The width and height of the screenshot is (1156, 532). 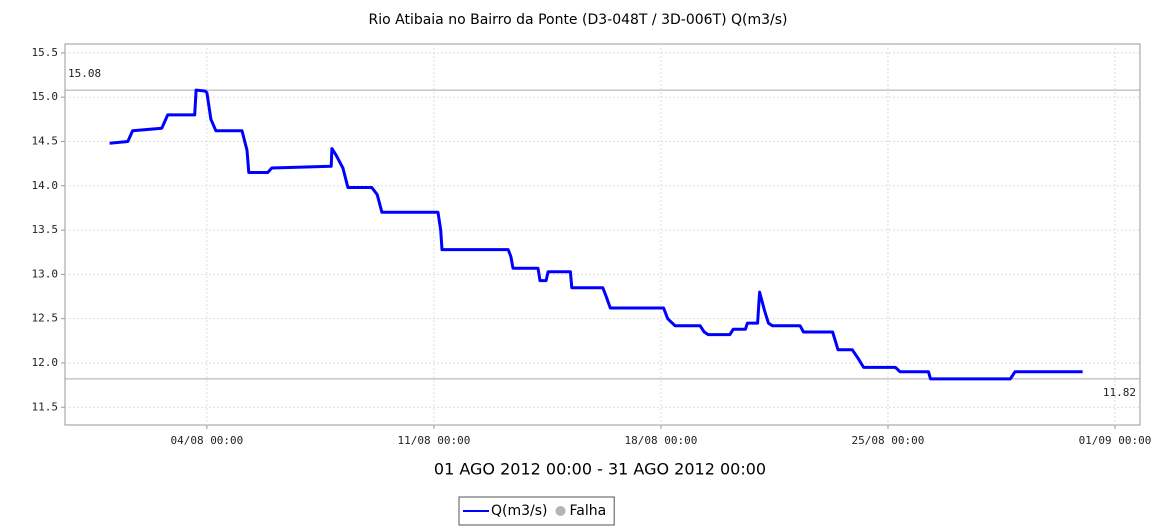 What do you see at coordinates (206, 440) in the screenshot?
I see `x-tick-label: 04/08 00:00` at bounding box center [206, 440].